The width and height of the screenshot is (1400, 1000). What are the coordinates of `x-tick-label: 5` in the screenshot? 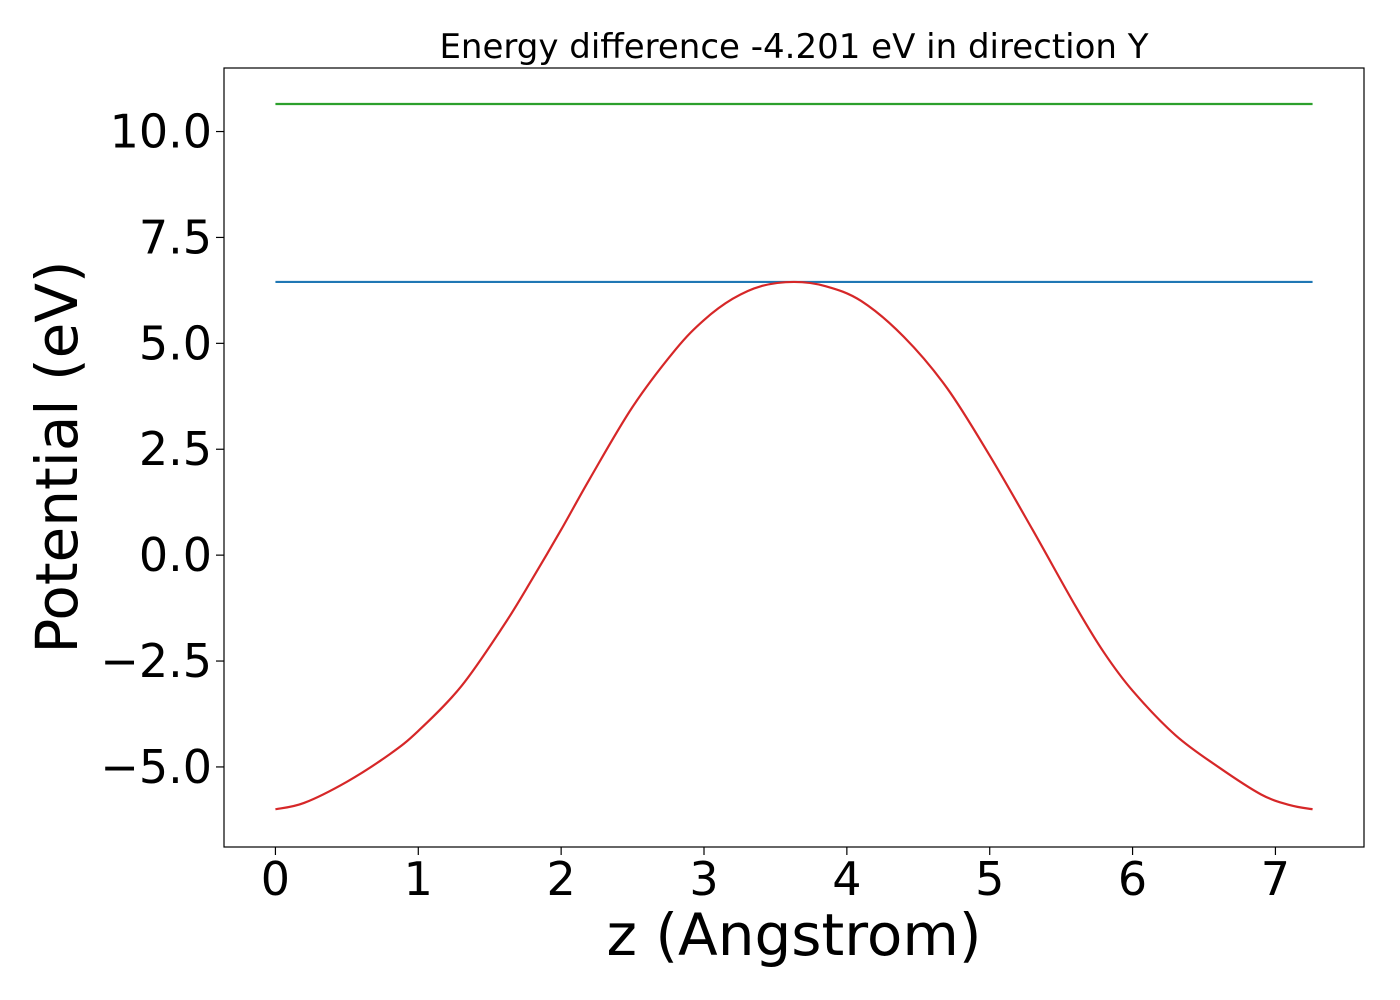 It's located at (989, 879).